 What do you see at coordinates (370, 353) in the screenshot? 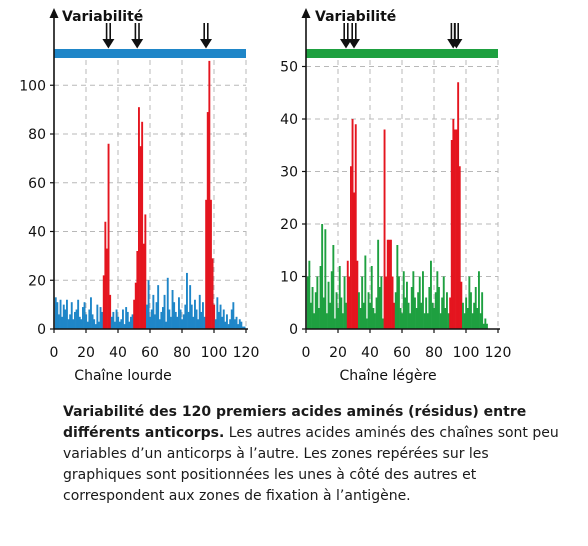
I see `x-tick-label: 40` at bounding box center [370, 353].